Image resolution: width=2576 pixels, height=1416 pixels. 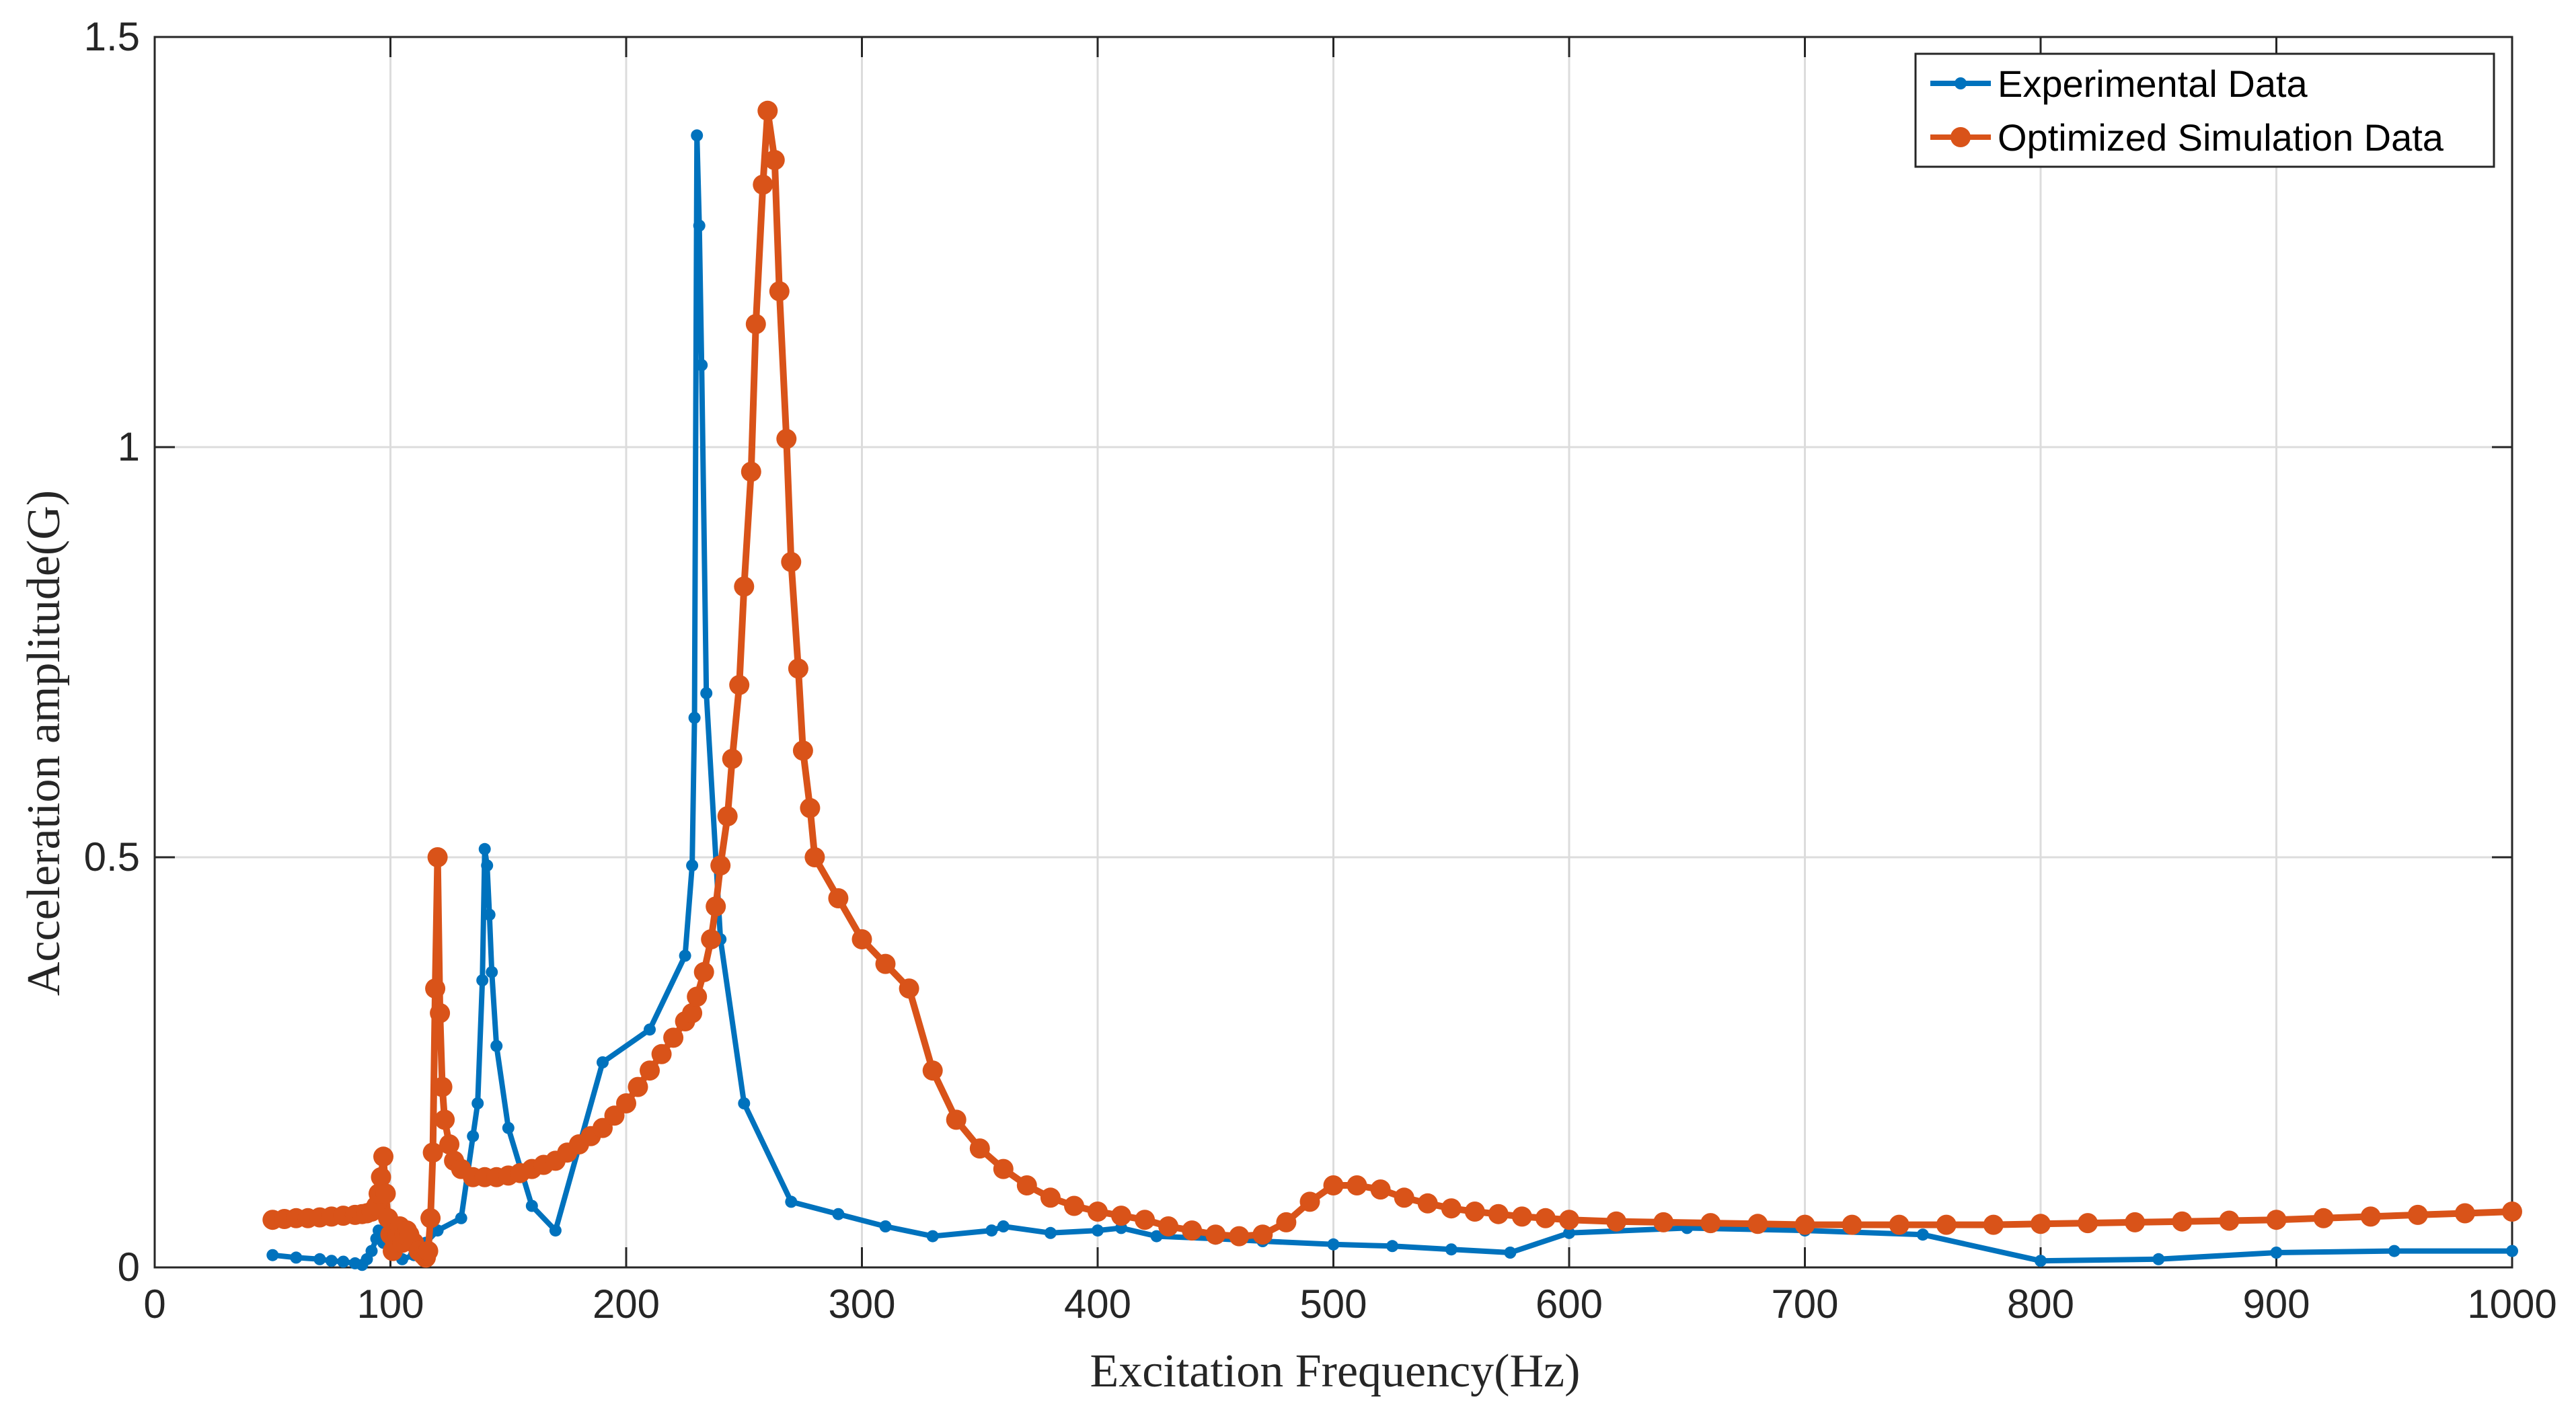 What do you see at coordinates (1335, 1371) in the screenshot?
I see `x-axis-title: Excitation Frequency(Hz)` at bounding box center [1335, 1371].